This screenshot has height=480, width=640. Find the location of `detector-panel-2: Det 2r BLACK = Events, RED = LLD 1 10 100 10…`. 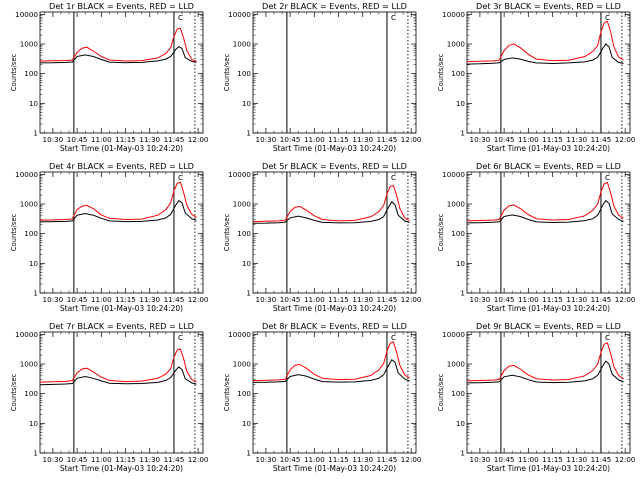

detector-panel-2: Det 2r BLACK = Events, RED = LLD 1 10 100 10… is located at coordinates (322, 77).